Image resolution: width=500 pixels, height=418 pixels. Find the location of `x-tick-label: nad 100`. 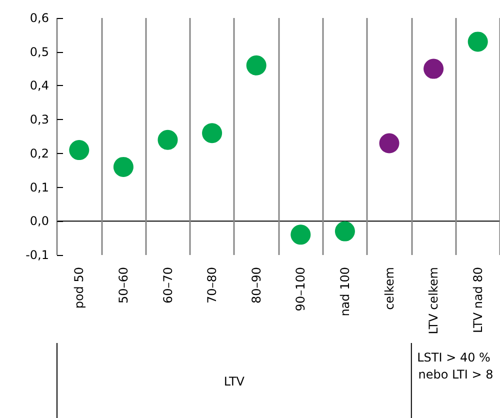

x-tick-label: nad 100 is located at coordinates (345, 291).